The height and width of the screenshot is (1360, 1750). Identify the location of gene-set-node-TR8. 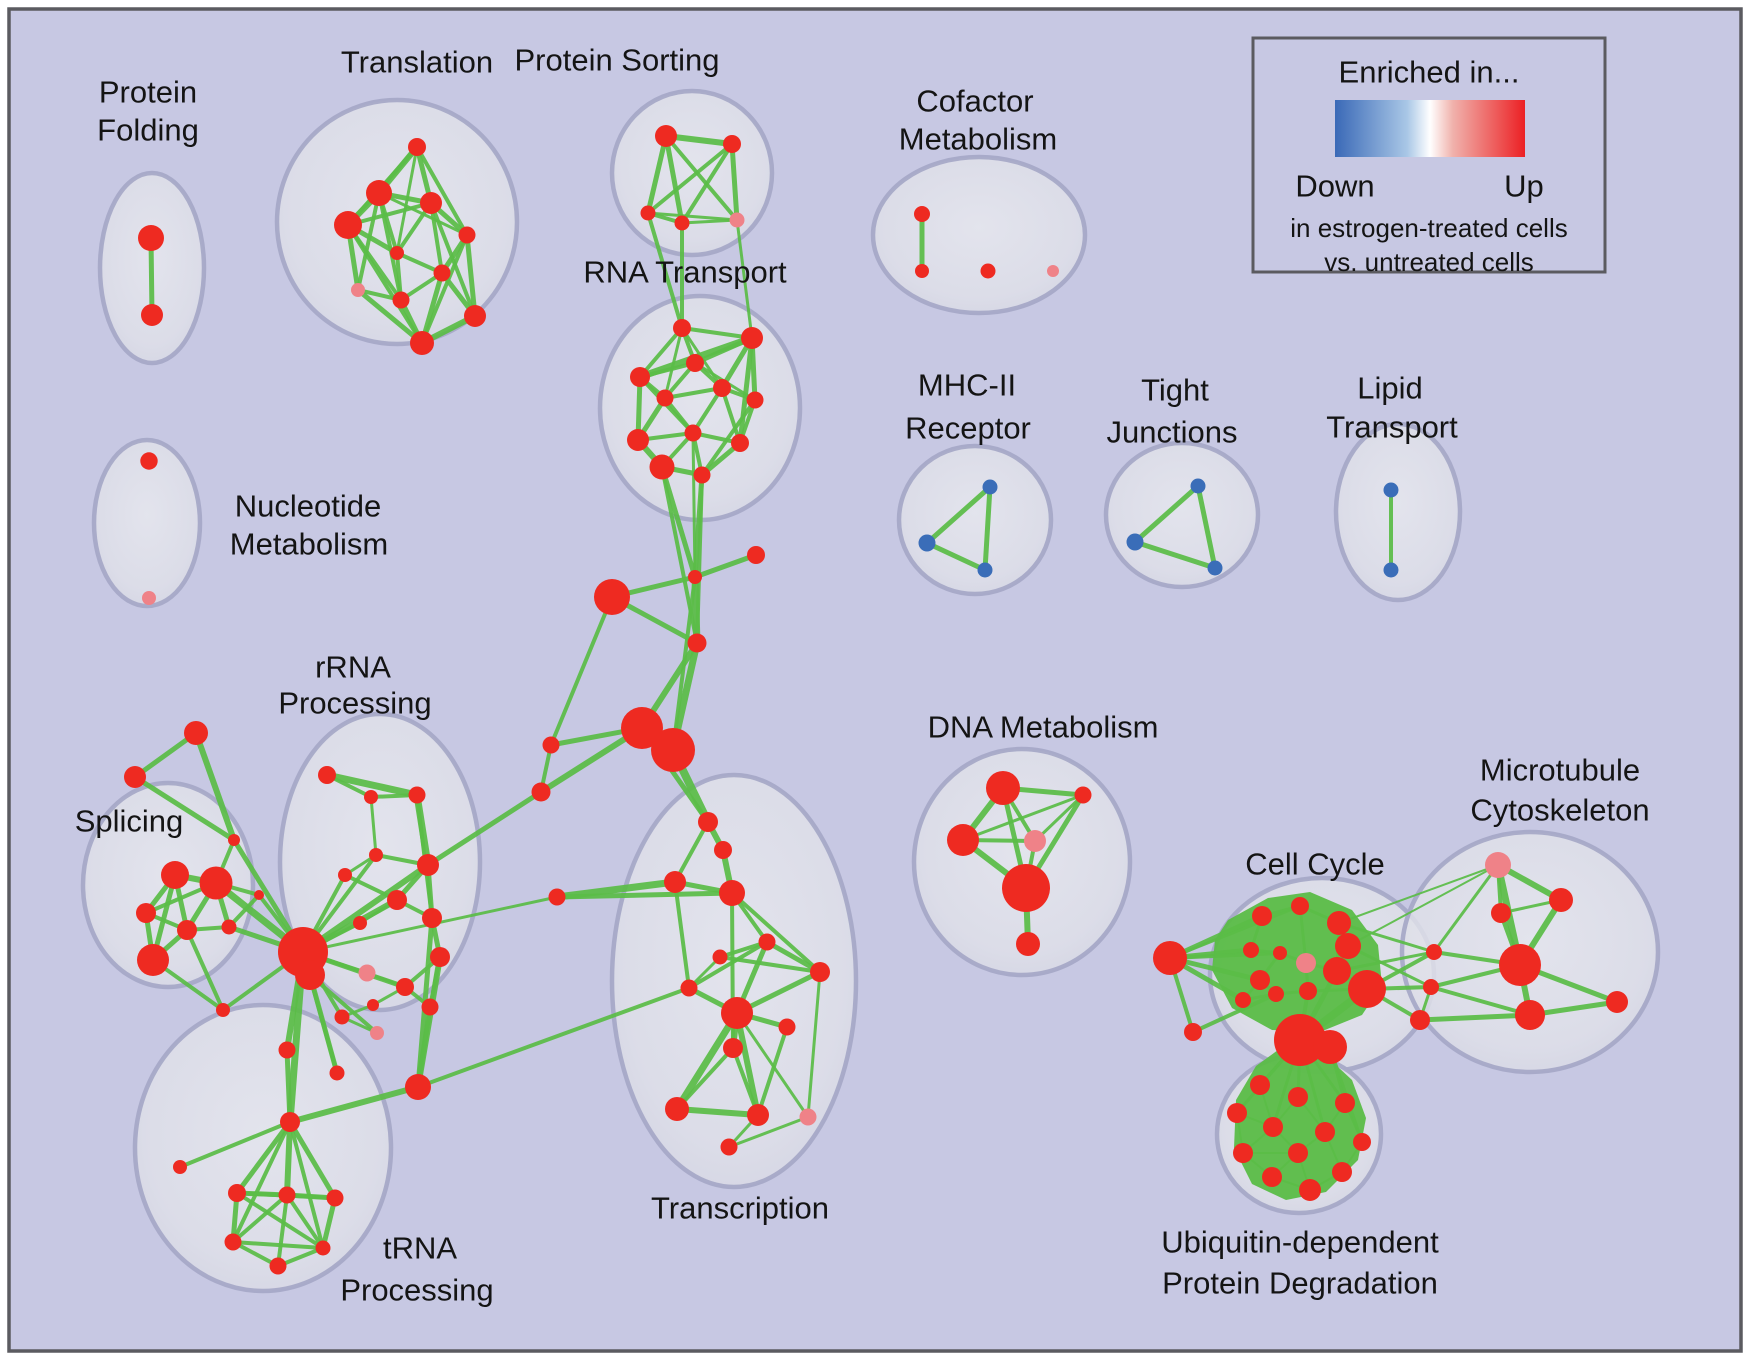
(820, 972).